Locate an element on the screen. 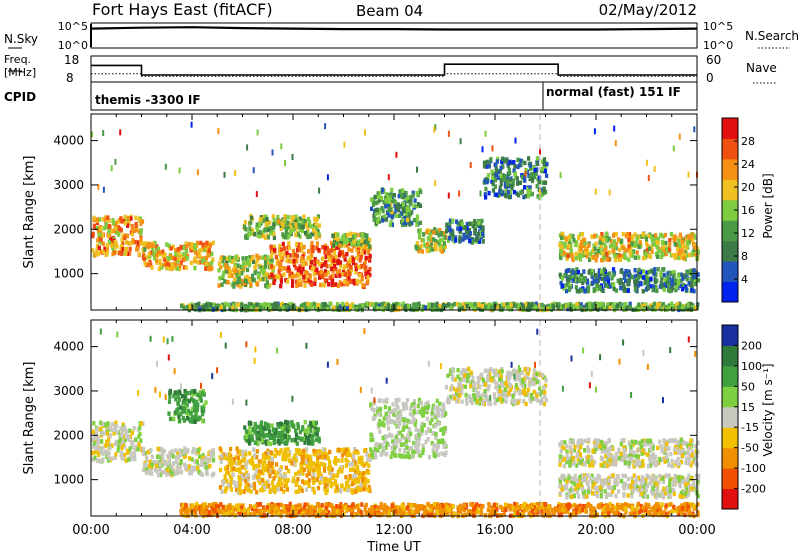  freq-label-line2: [MHz] is located at coordinates (20, 72).